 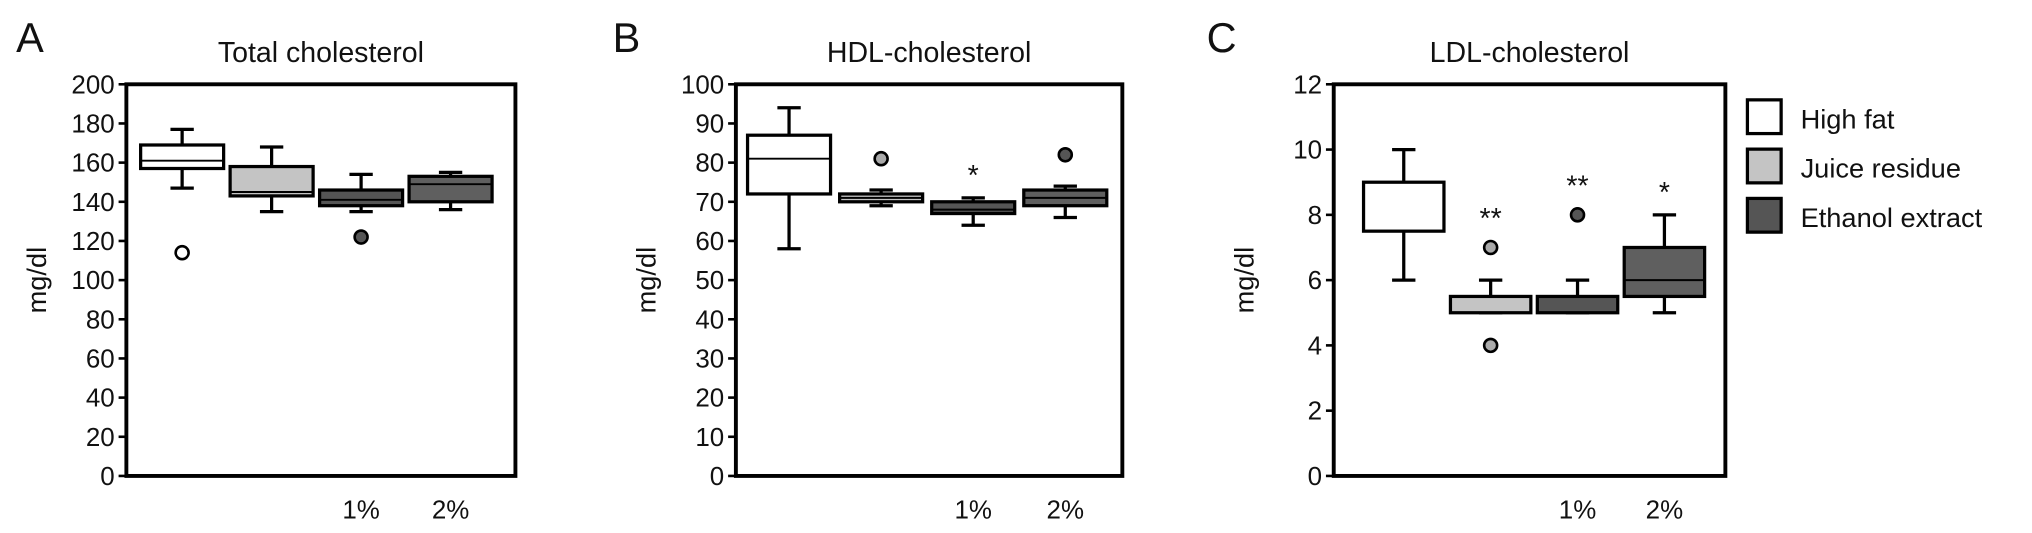 I want to click on y-tick-label: 4, so click(x=1315, y=346).